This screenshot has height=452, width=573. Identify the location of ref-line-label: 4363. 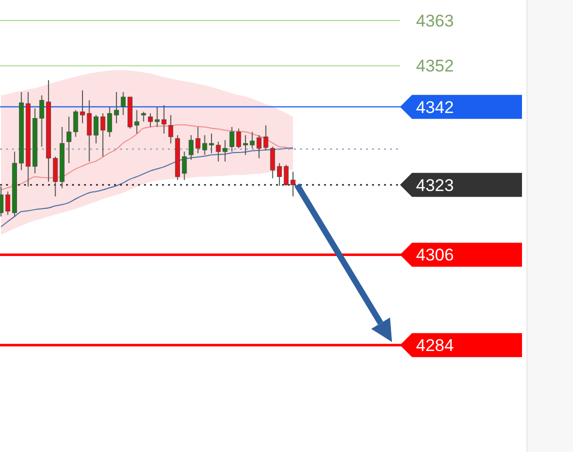
(435, 20).